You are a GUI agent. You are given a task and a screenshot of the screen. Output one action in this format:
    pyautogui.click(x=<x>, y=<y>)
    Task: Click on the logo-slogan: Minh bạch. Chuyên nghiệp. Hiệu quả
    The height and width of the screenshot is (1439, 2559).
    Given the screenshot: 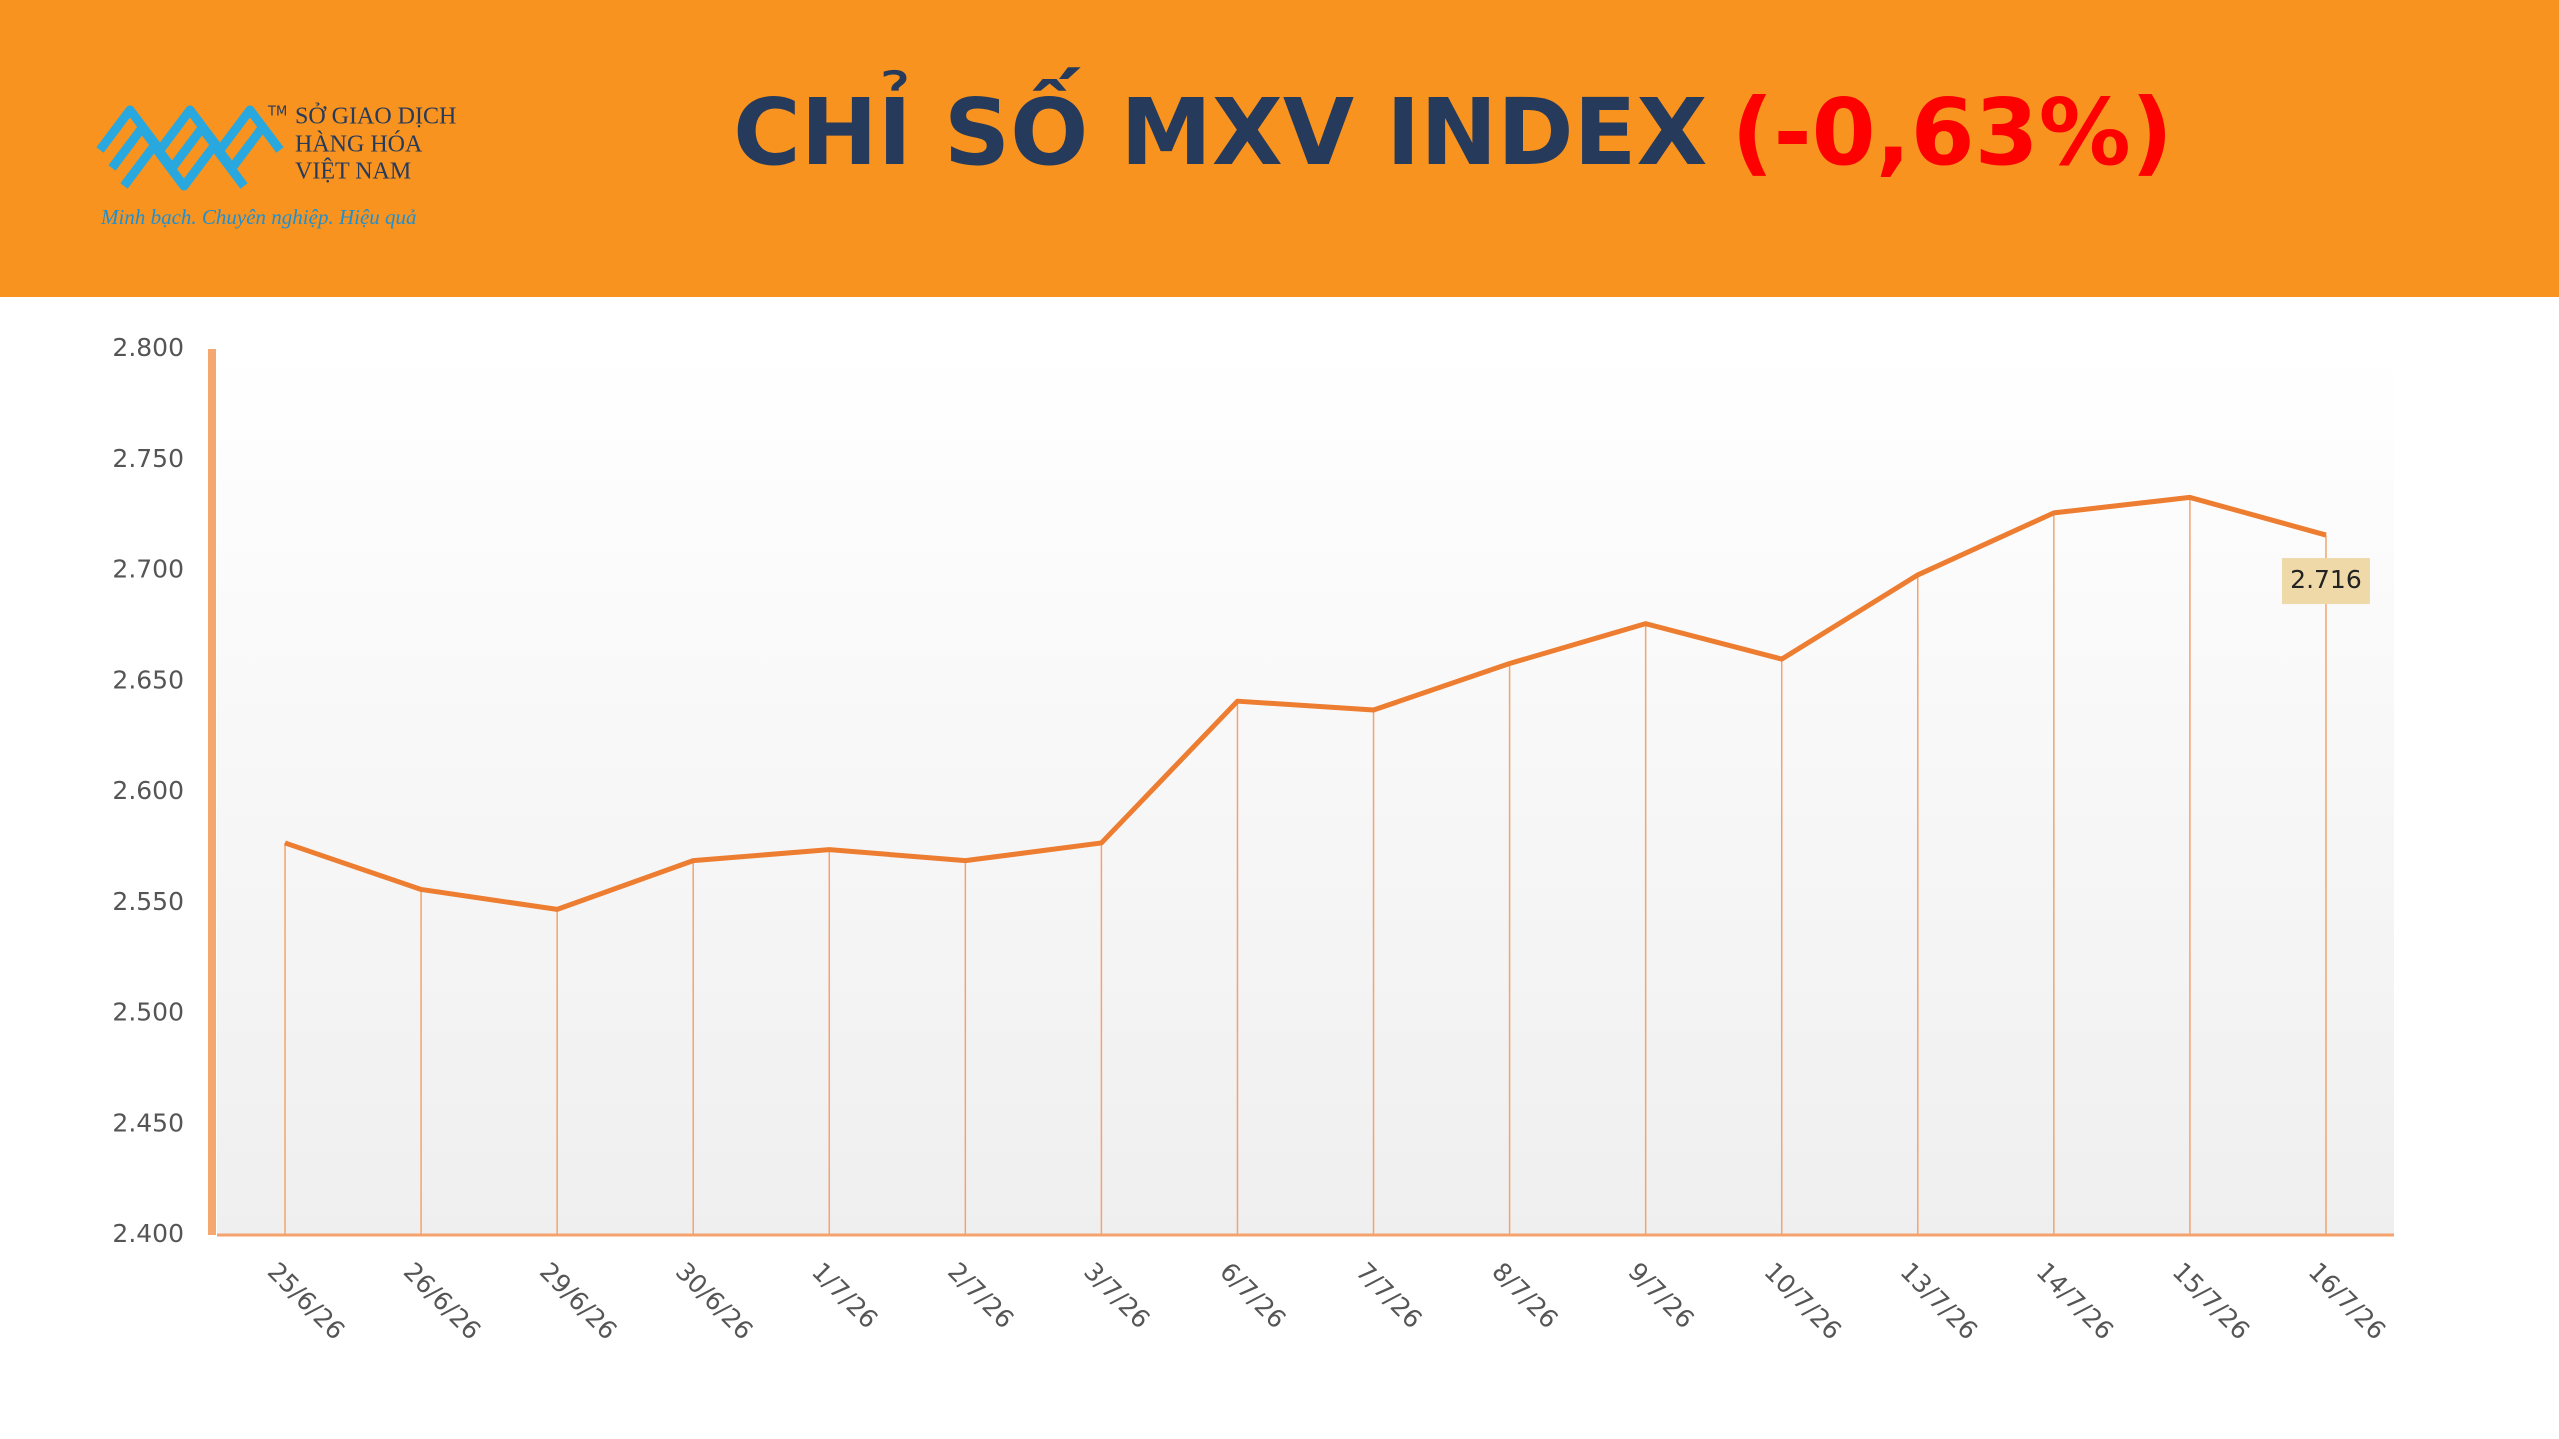 What is the action you would take?
    pyautogui.click(x=258, y=217)
    